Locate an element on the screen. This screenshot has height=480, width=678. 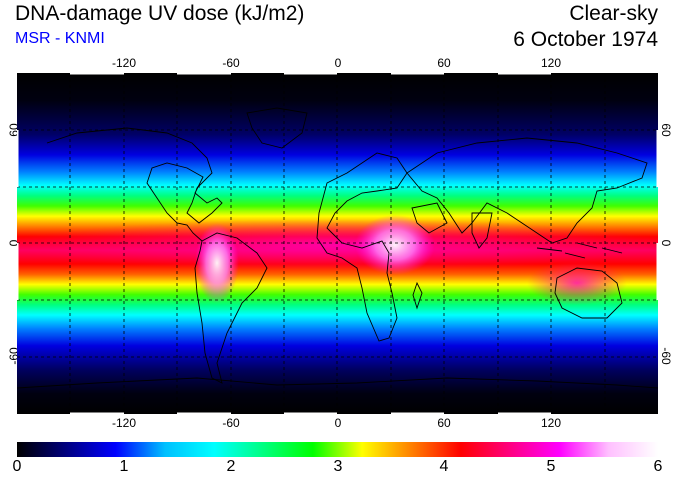
hotspot-south-america is located at coordinates (217, 263).